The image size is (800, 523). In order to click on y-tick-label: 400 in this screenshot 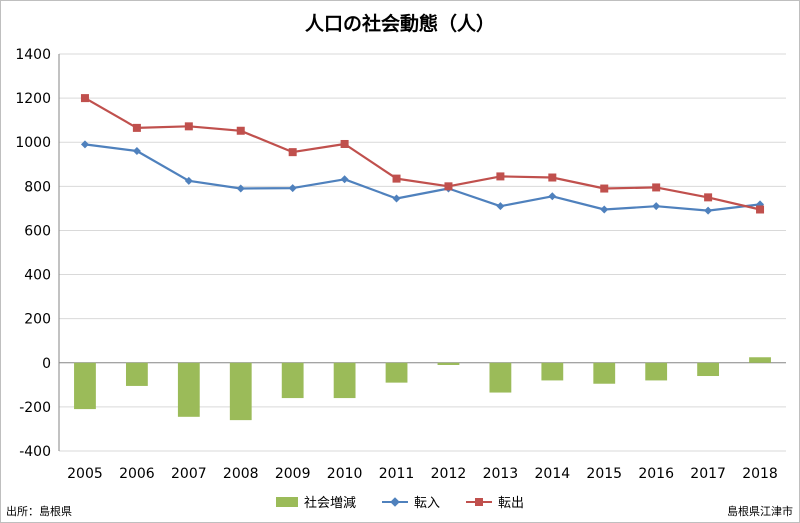, I will do `click(37, 276)`.